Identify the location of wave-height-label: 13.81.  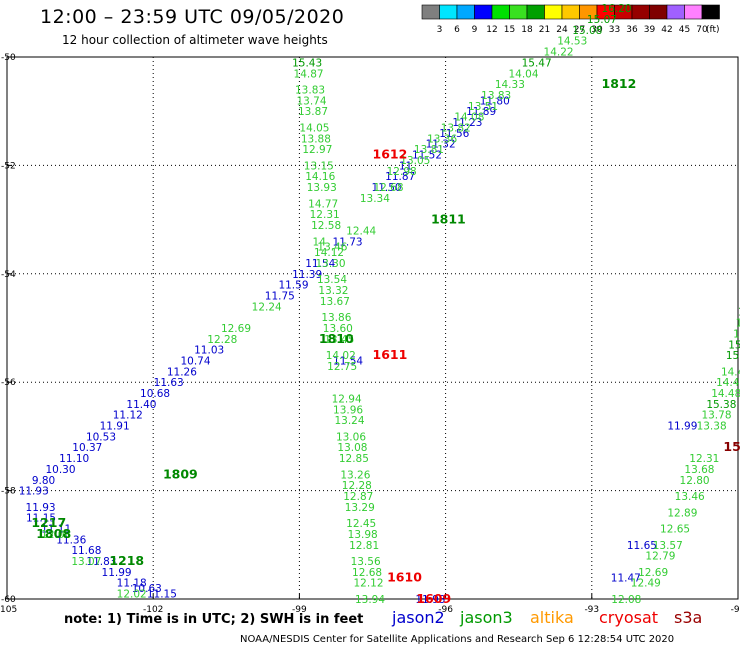
(429, 150).